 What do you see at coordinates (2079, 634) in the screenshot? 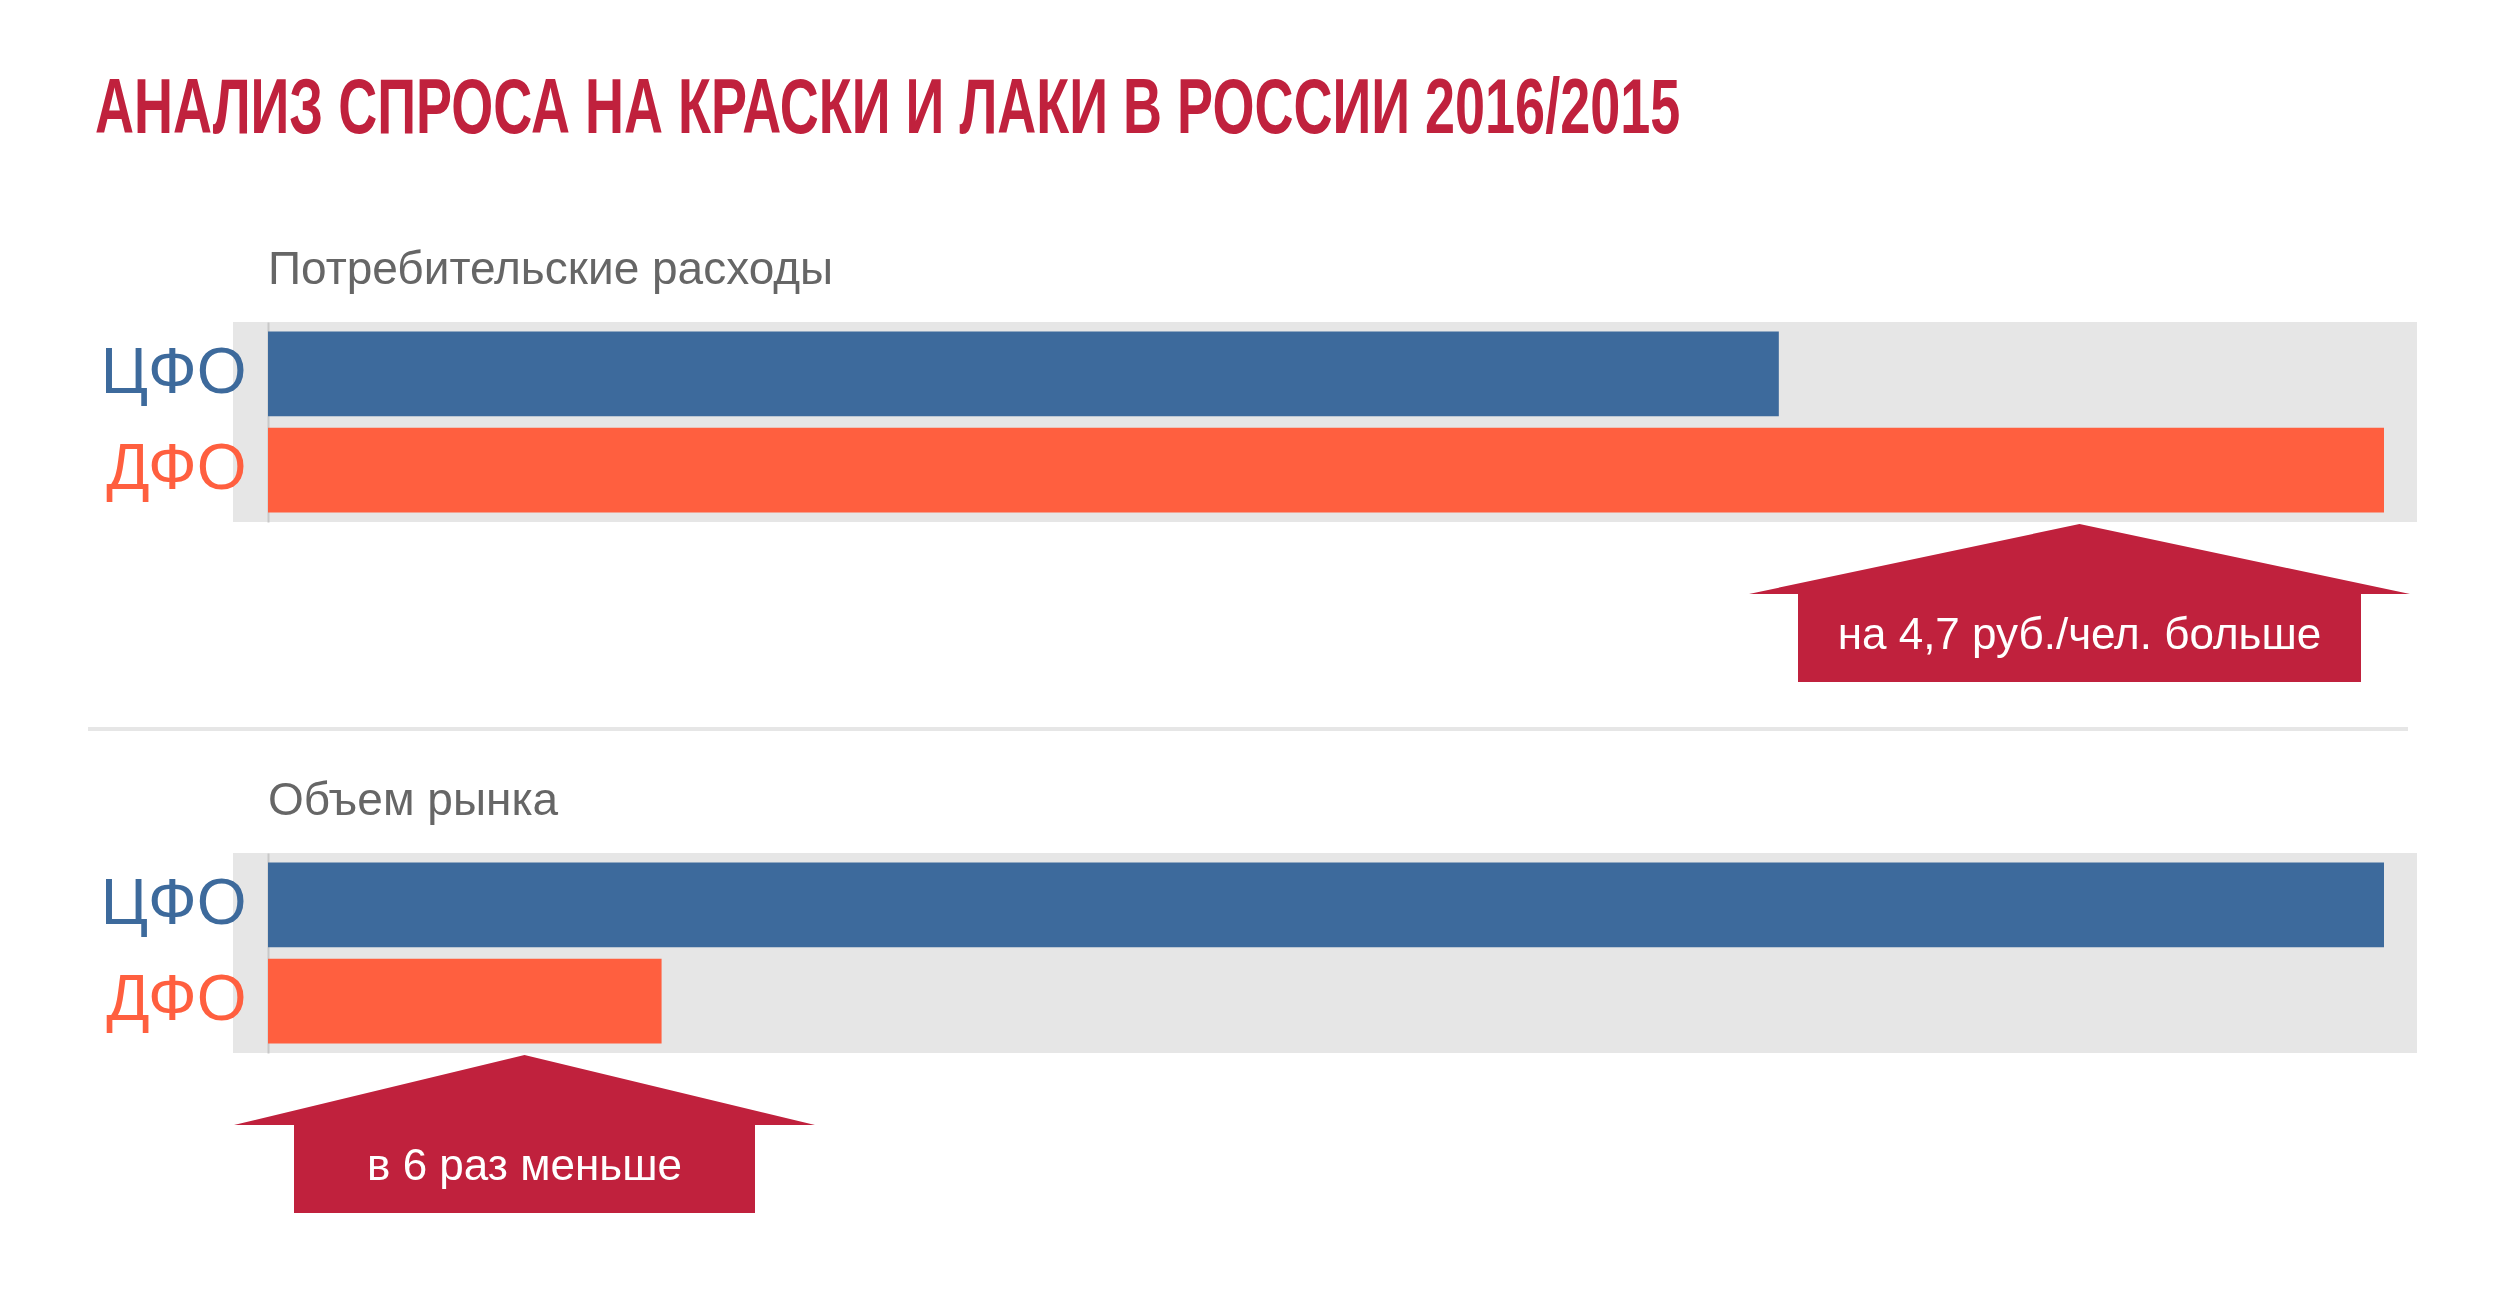
I see `text: на 4,7 руб./чел. больше` at bounding box center [2079, 634].